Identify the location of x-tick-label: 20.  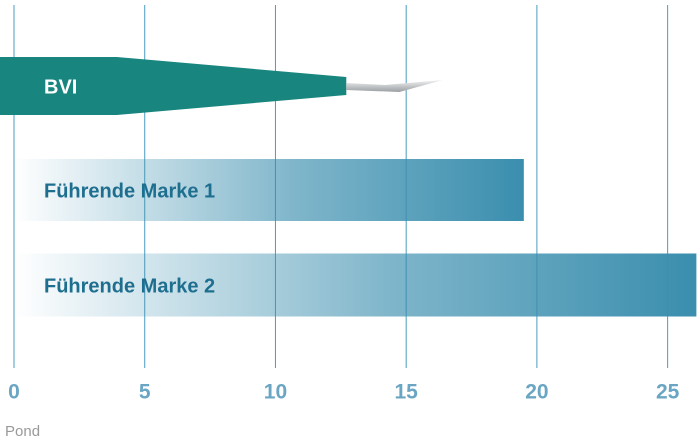
(536, 392).